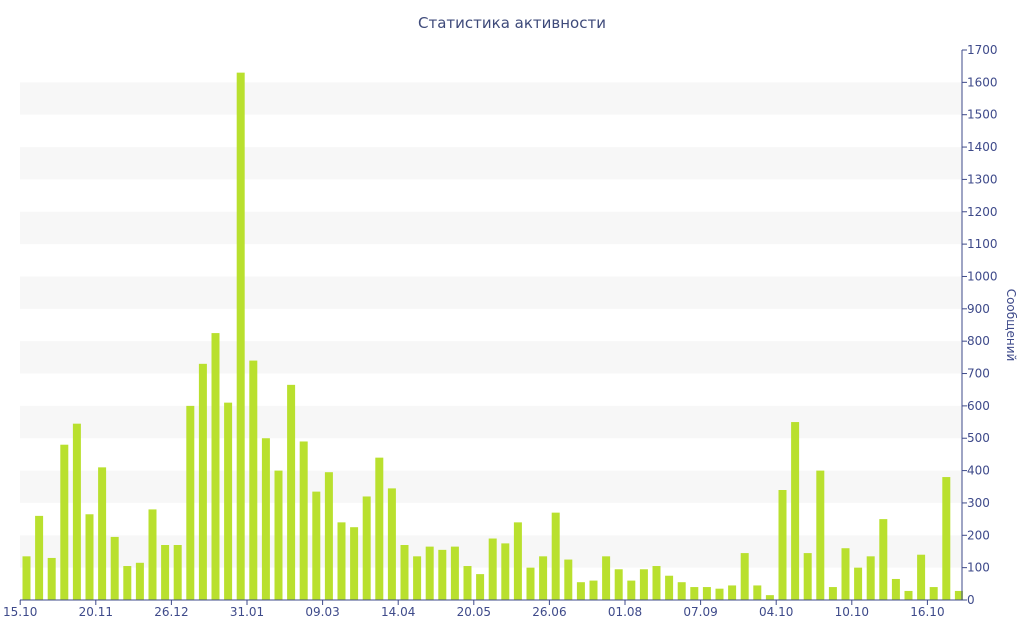 Image resolution: width=1024 pixels, height=640 pixels. Describe the element at coordinates (982, 50) in the screenshot. I see `y-tick-label: 1700` at that location.